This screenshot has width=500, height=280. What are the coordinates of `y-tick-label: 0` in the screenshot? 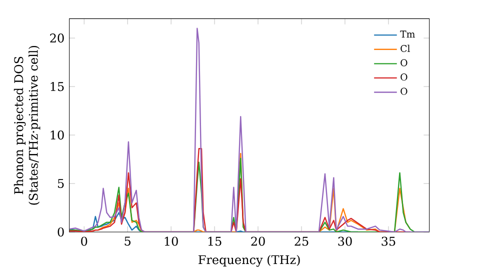 It's located at (61, 232).